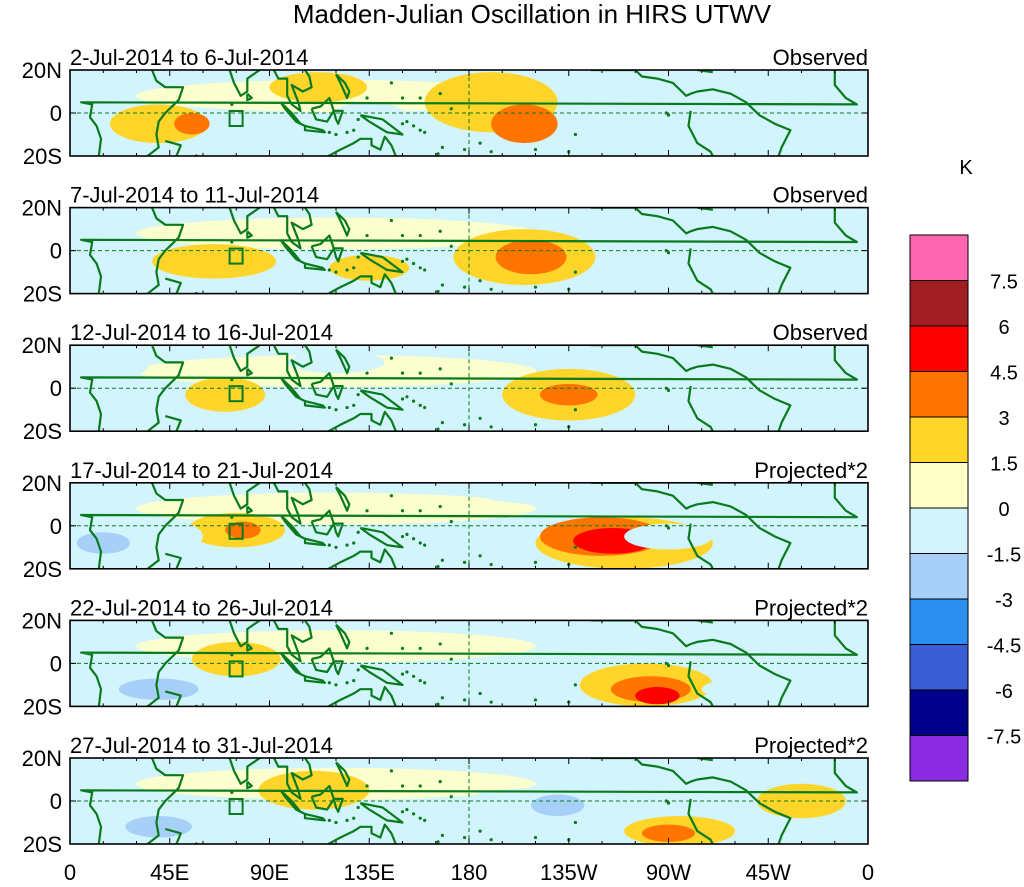 The image size is (1024, 887). What do you see at coordinates (445, 107) in the screenshot?
I see `panel-1: 20N 0 20S 2-Jul-2014 to 6-Jul-2014 Observed` at bounding box center [445, 107].